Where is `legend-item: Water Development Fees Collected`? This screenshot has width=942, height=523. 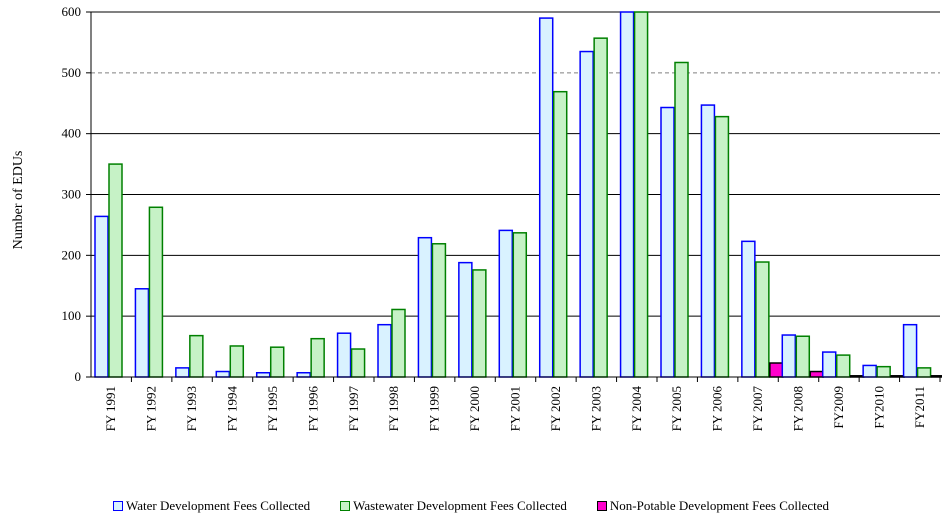 legend-item: Water Development Fees Collected is located at coordinates (211, 506).